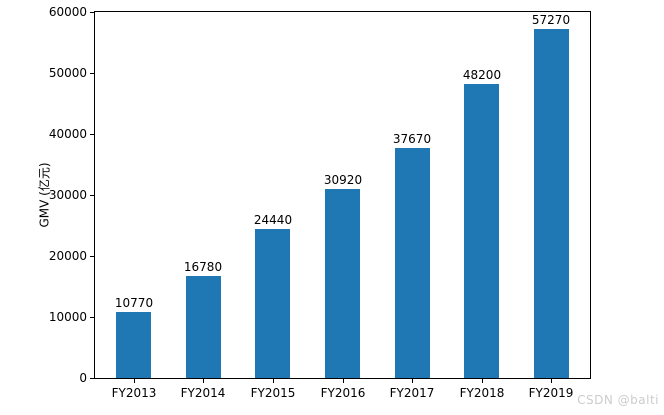  I want to click on y-tick-label: 0, so click(83, 378).